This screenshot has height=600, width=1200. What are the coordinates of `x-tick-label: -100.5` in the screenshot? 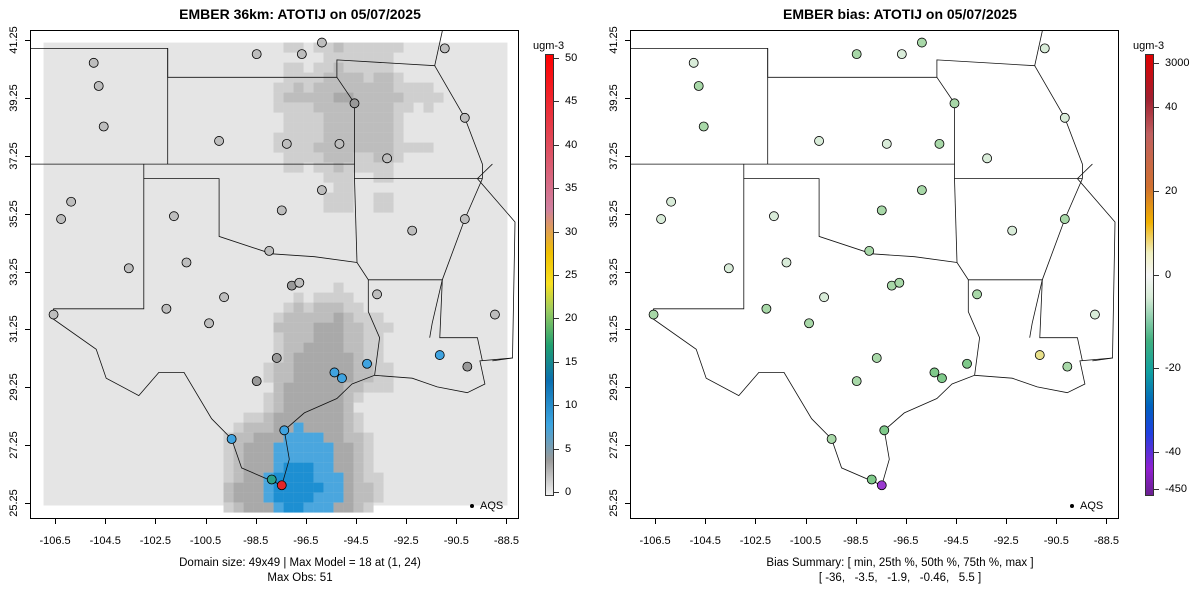 It's located at (205, 541).